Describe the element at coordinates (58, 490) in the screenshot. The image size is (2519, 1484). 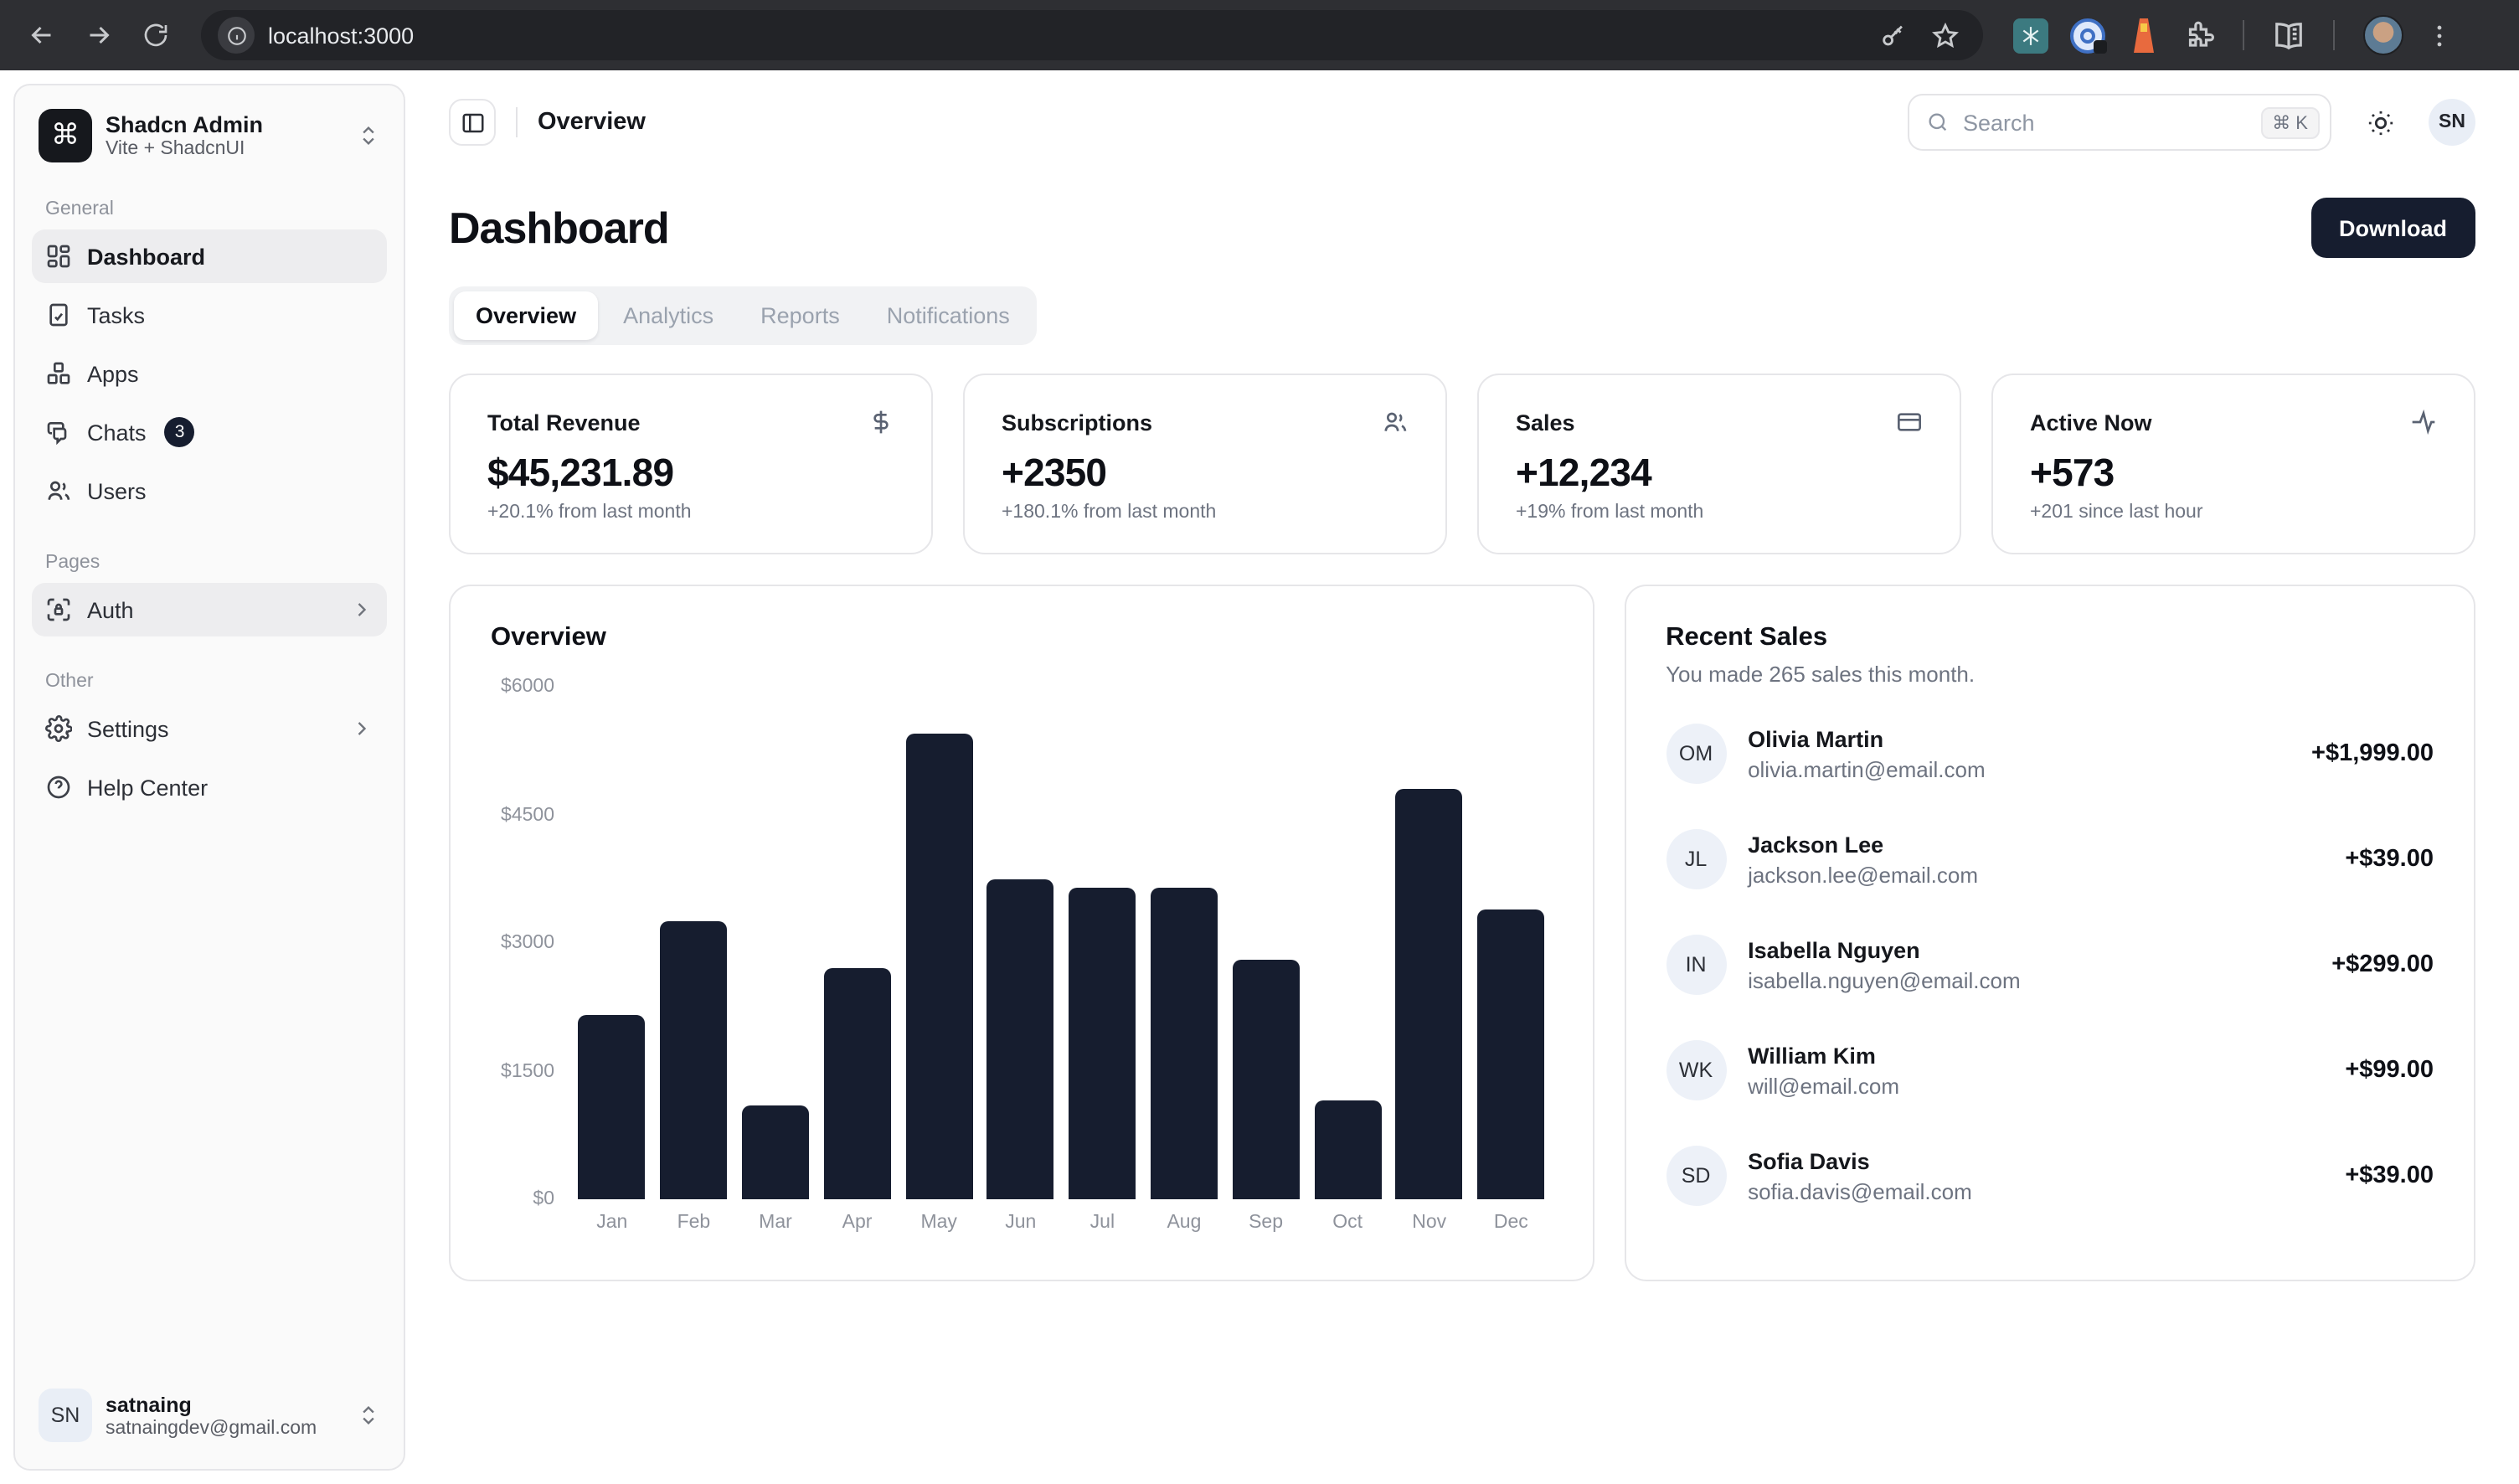
I see `users-icon` at that location.